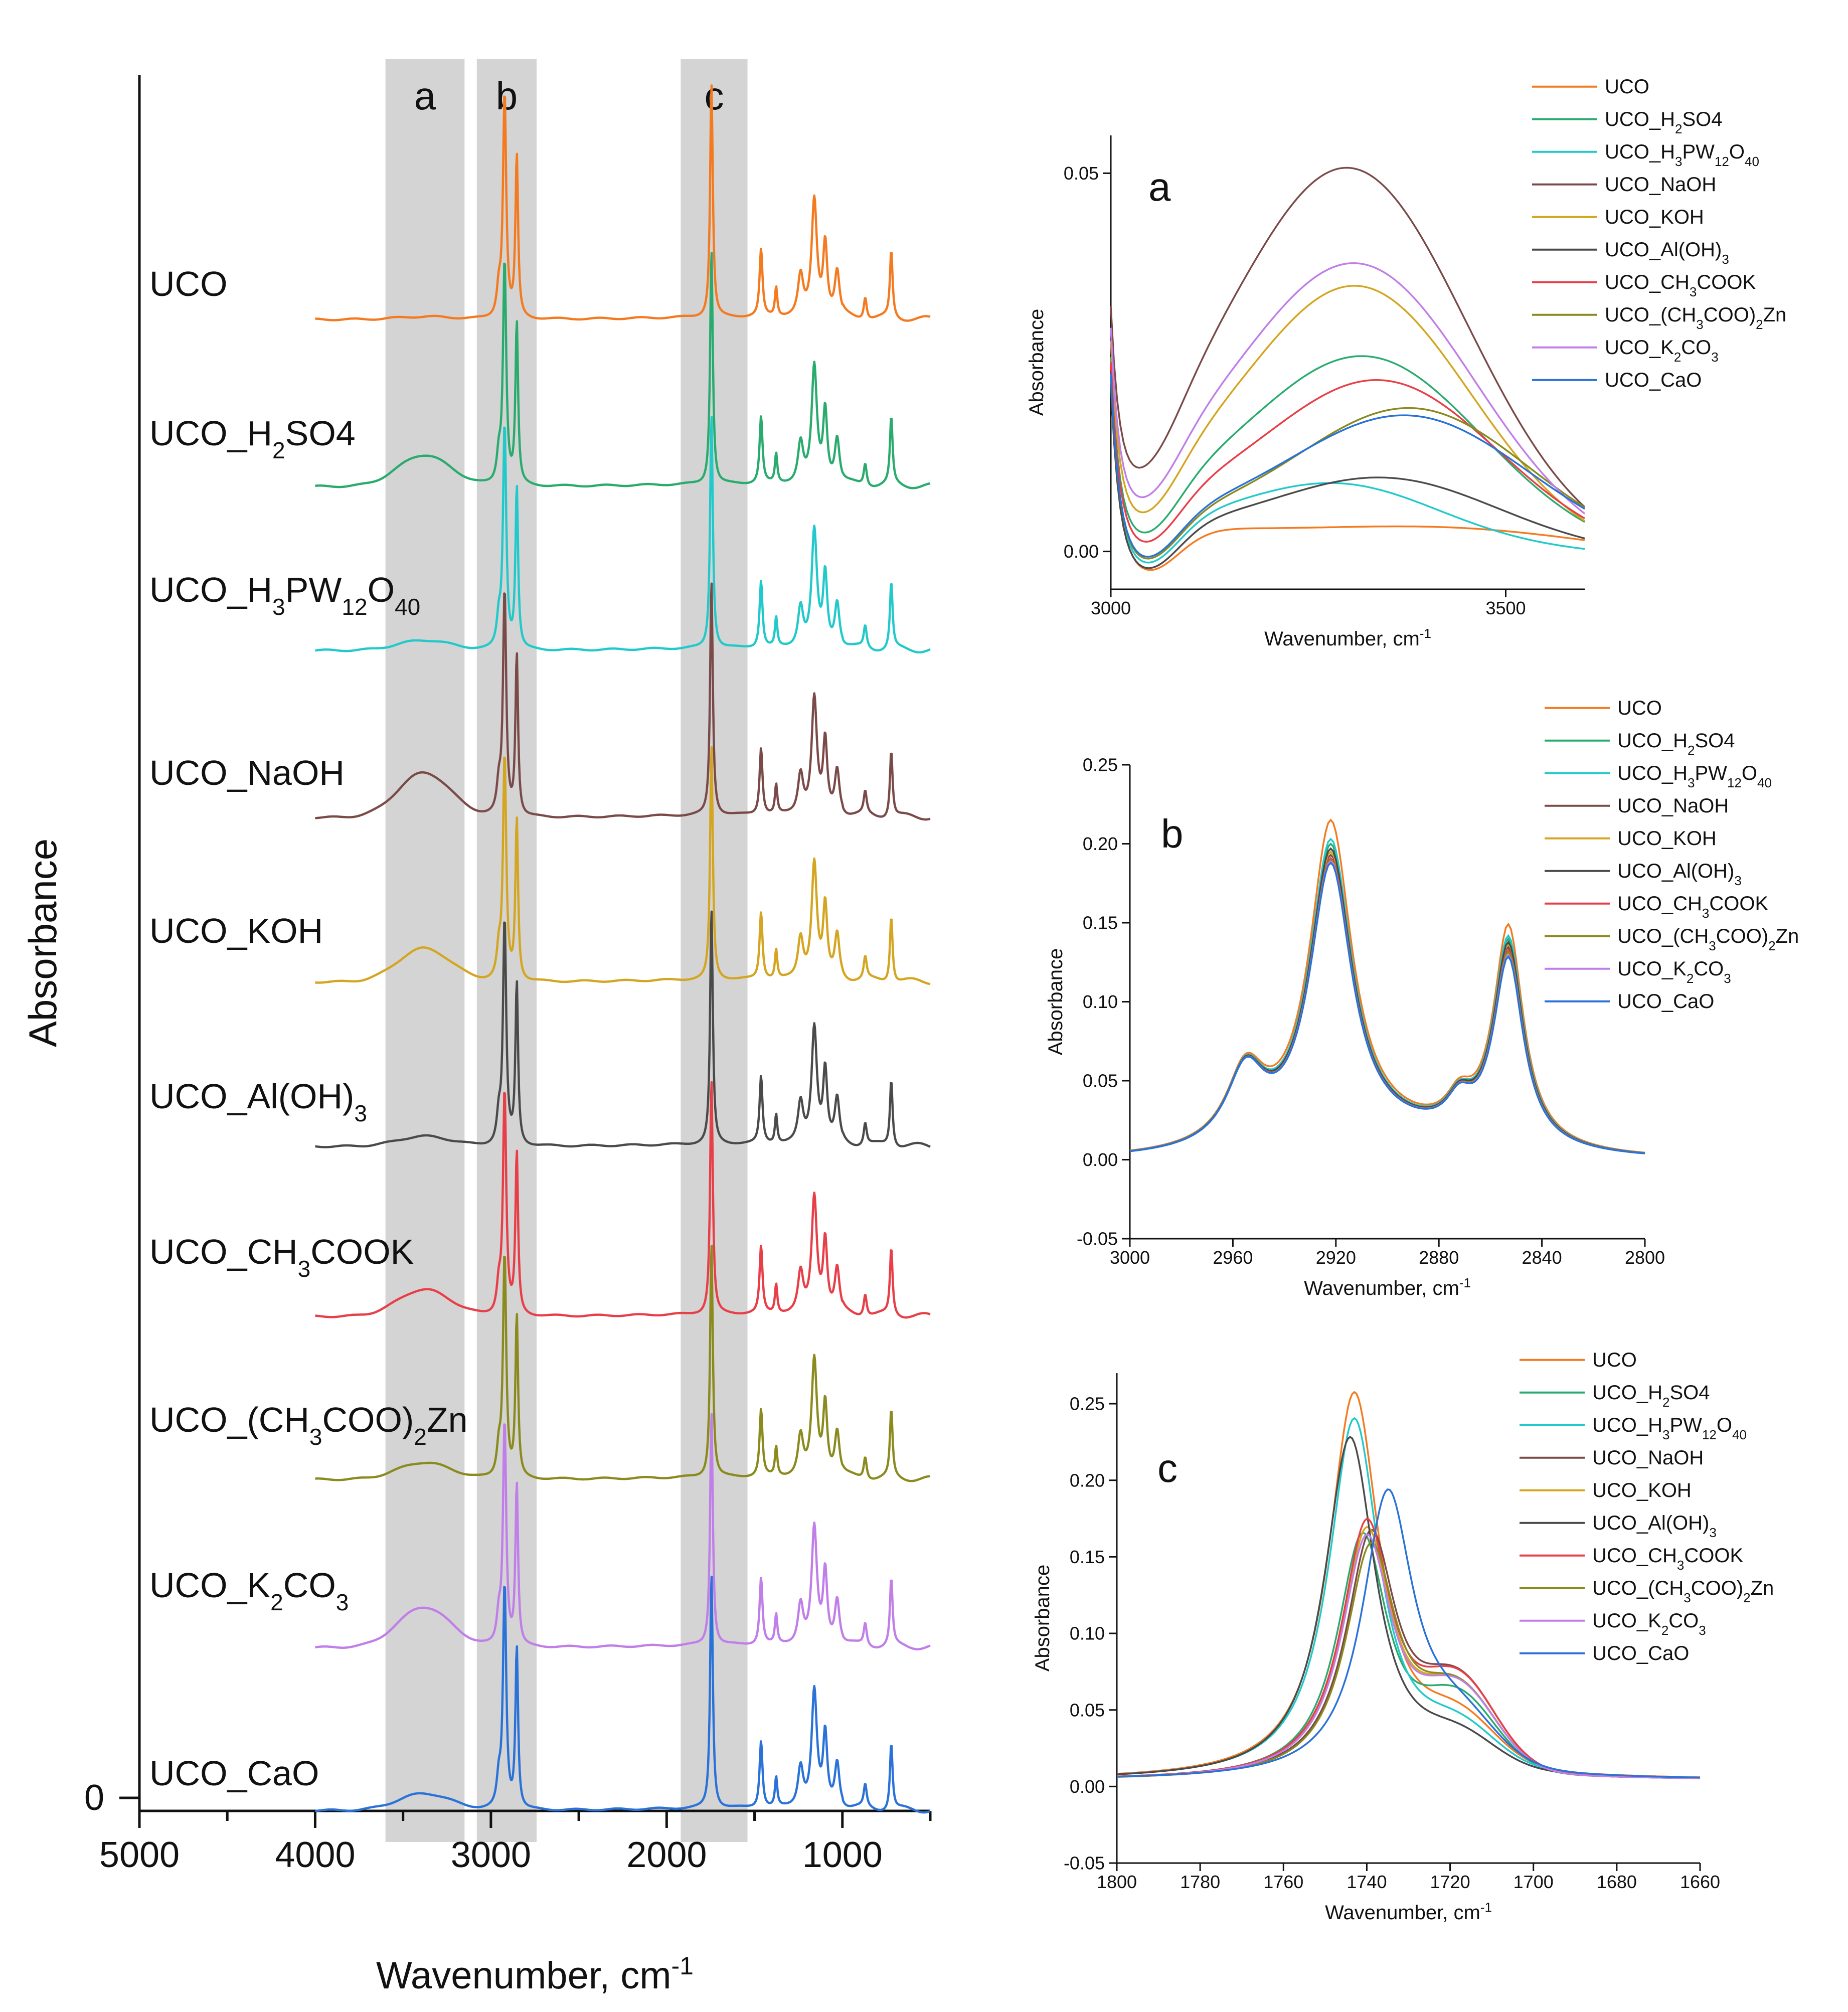 Image resolution: width=1848 pixels, height=2012 pixels. Describe the element at coordinates (507, 96) in the screenshot. I see `band-label-b: b` at that location.